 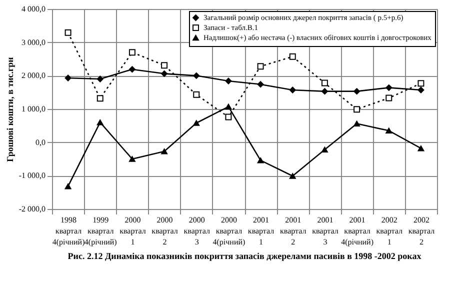 I want to click on x-tick-label: 2000 квартал 4(річний), so click(x=229, y=231).